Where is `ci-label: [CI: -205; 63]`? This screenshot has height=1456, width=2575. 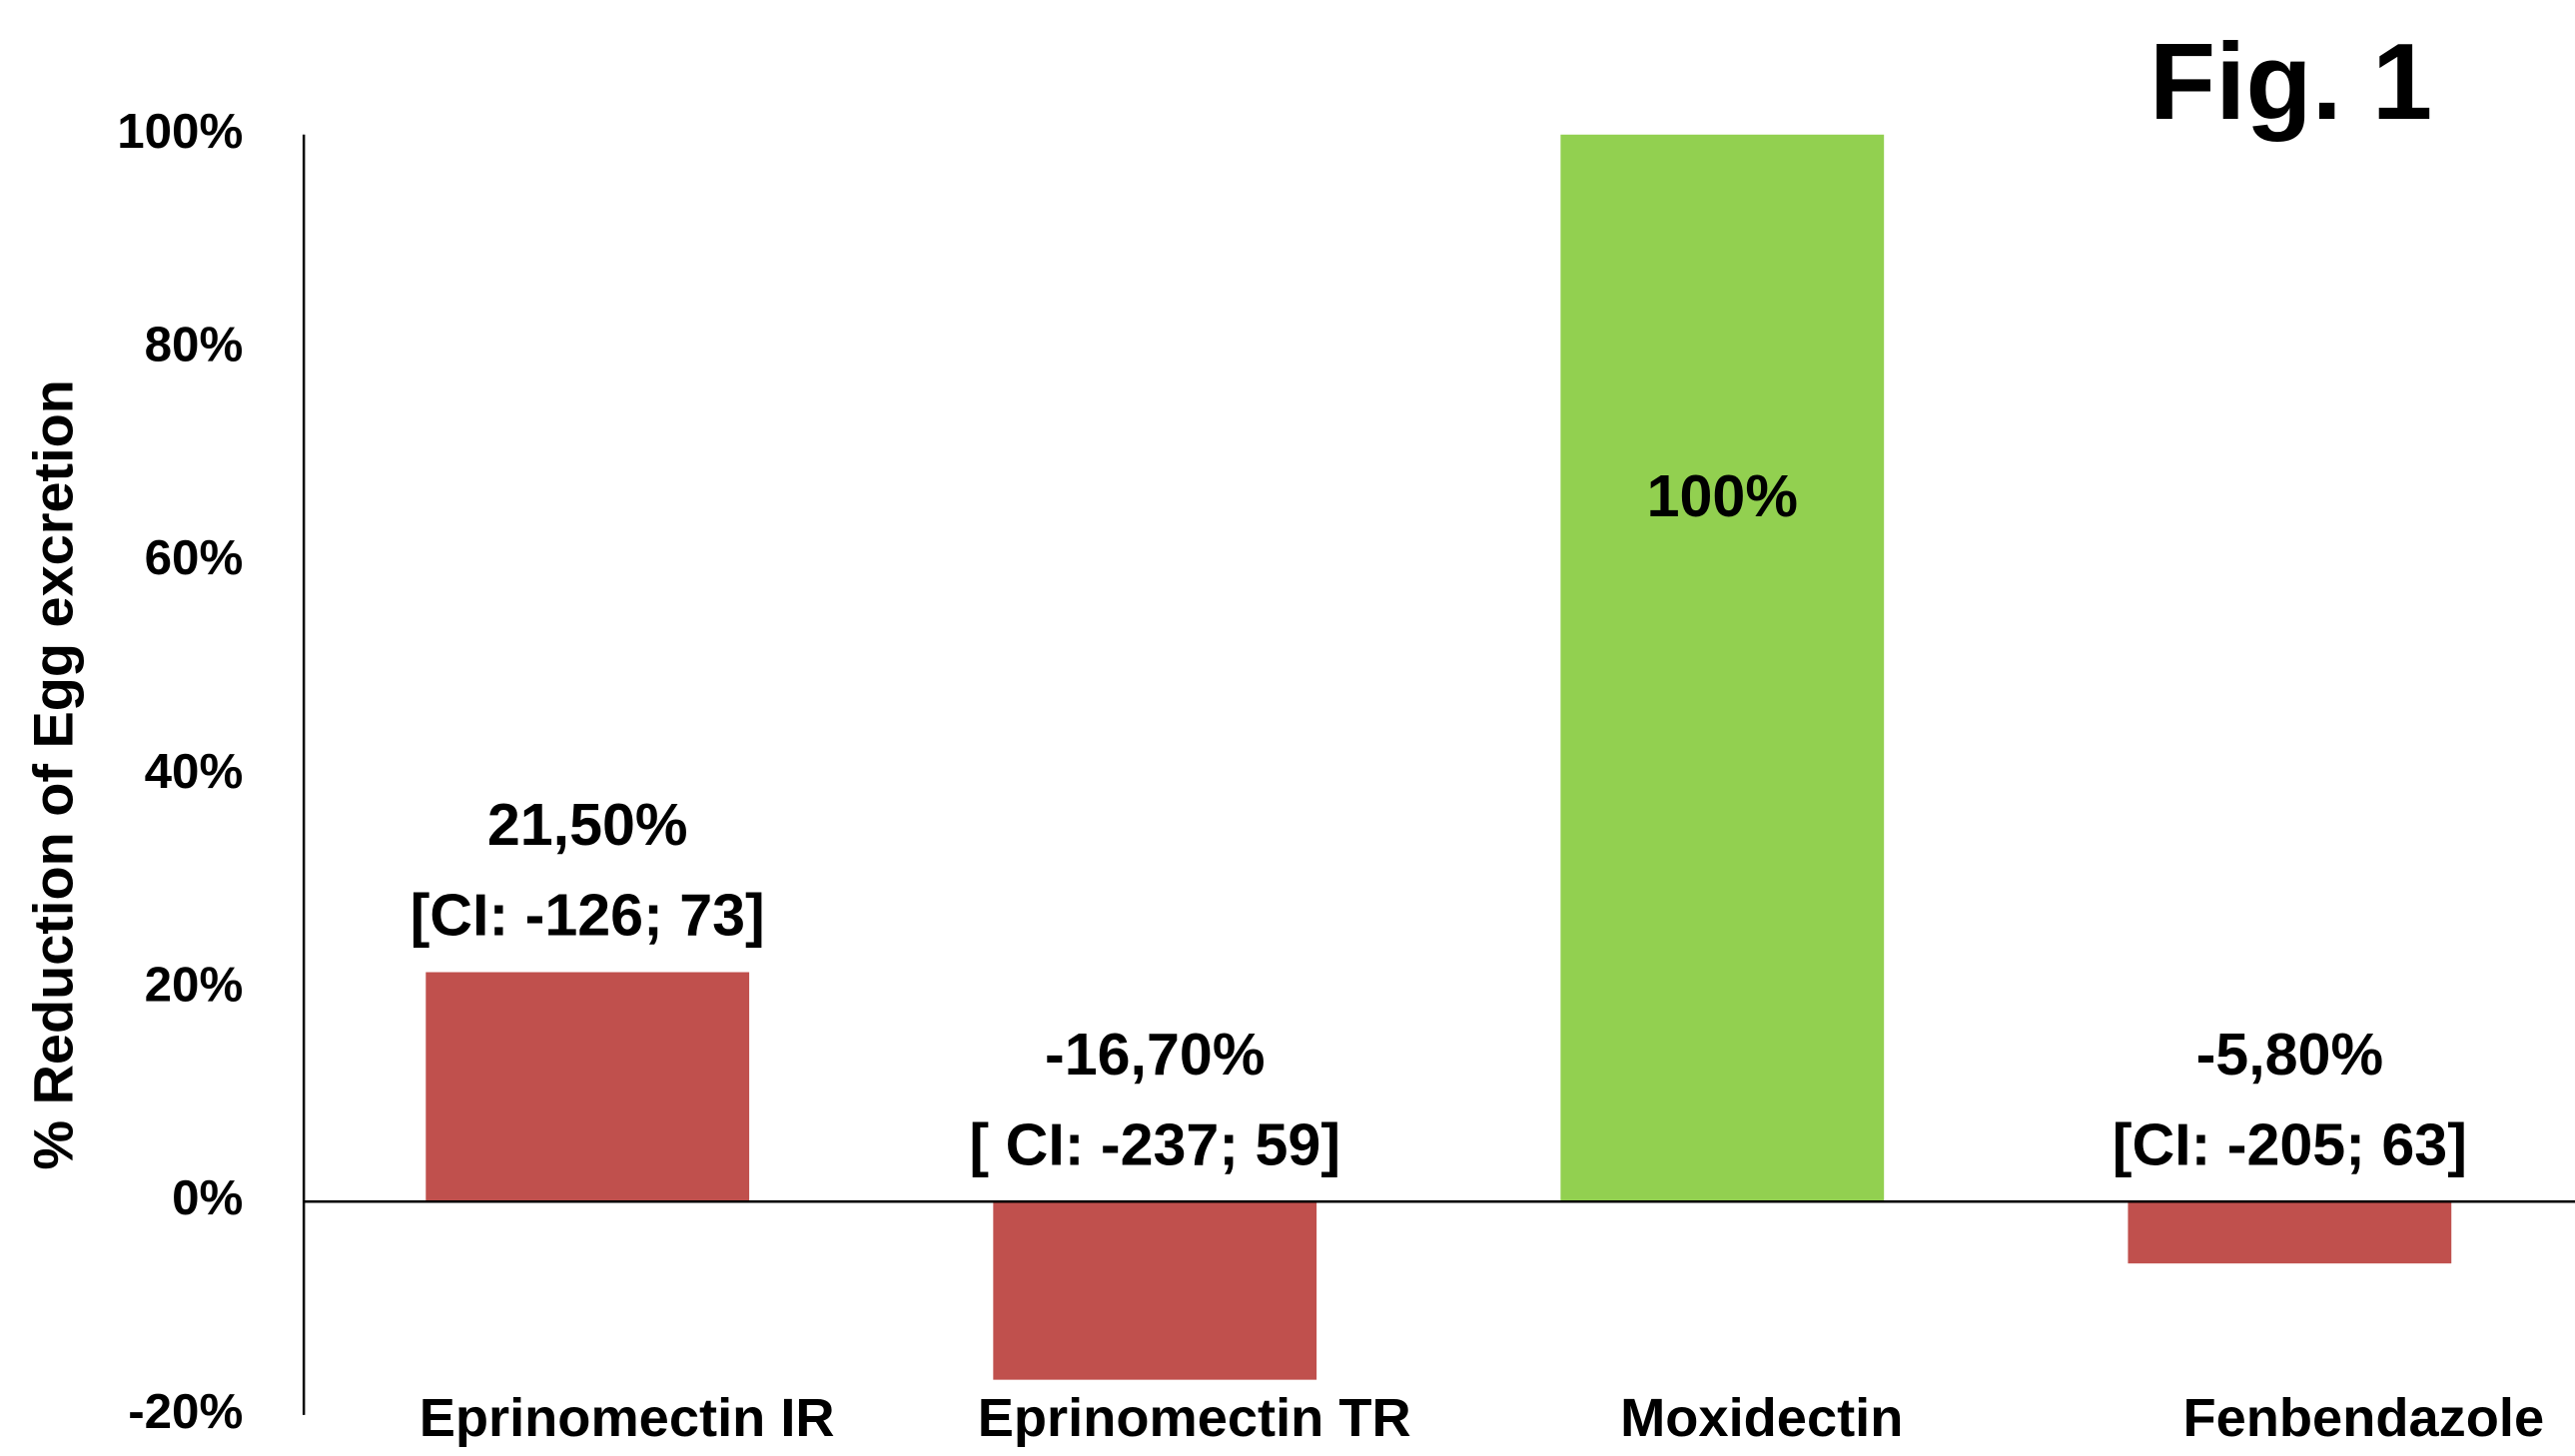 ci-label: [CI: -205; 63] is located at coordinates (2290, 1144).